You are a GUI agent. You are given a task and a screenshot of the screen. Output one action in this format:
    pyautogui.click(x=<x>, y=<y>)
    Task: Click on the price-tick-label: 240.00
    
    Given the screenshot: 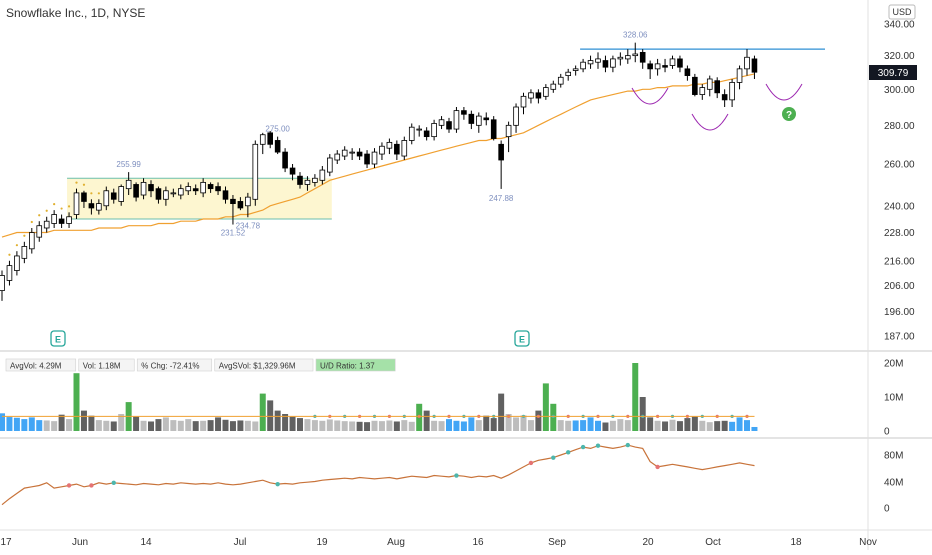 What is the action you would take?
    pyautogui.click(x=899, y=206)
    